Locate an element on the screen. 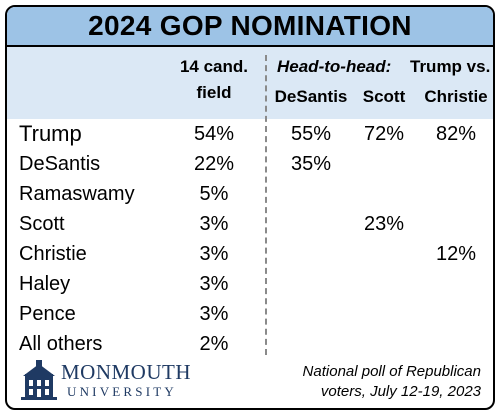 The image size is (500, 415). candidate-name: Haley is located at coordinates (45, 284).